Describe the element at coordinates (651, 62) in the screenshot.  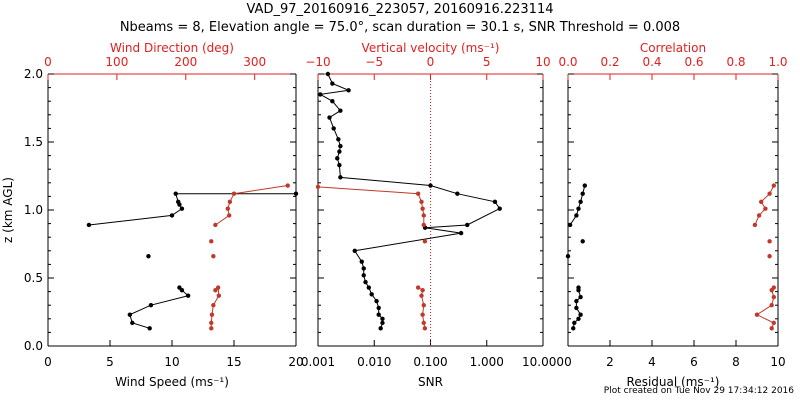
I see `top-x-tick-label: 0.4` at that location.